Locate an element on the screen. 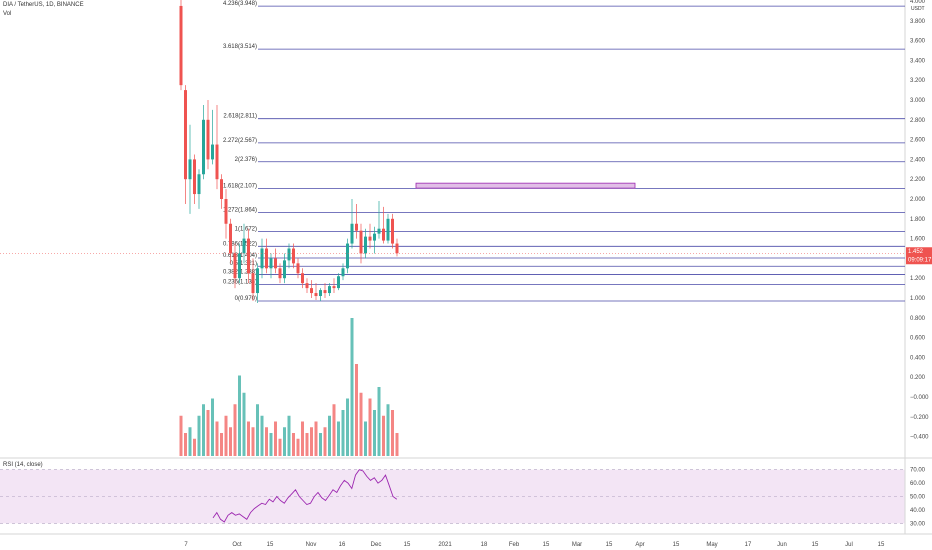 This screenshot has height=550, width=932. price-tick-label: 2.200 is located at coordinates (918, 180).